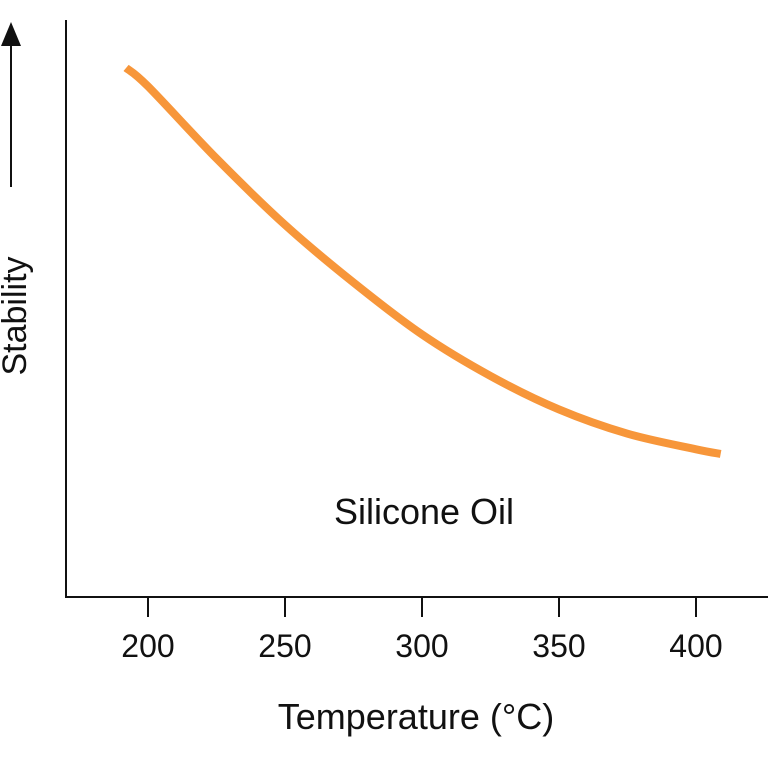 This screenshot has width=768, height=768. Describe the element at coordinates (416, 716) in the screenshot. I see `x-axis-label: Temperature (°C)` at that location.